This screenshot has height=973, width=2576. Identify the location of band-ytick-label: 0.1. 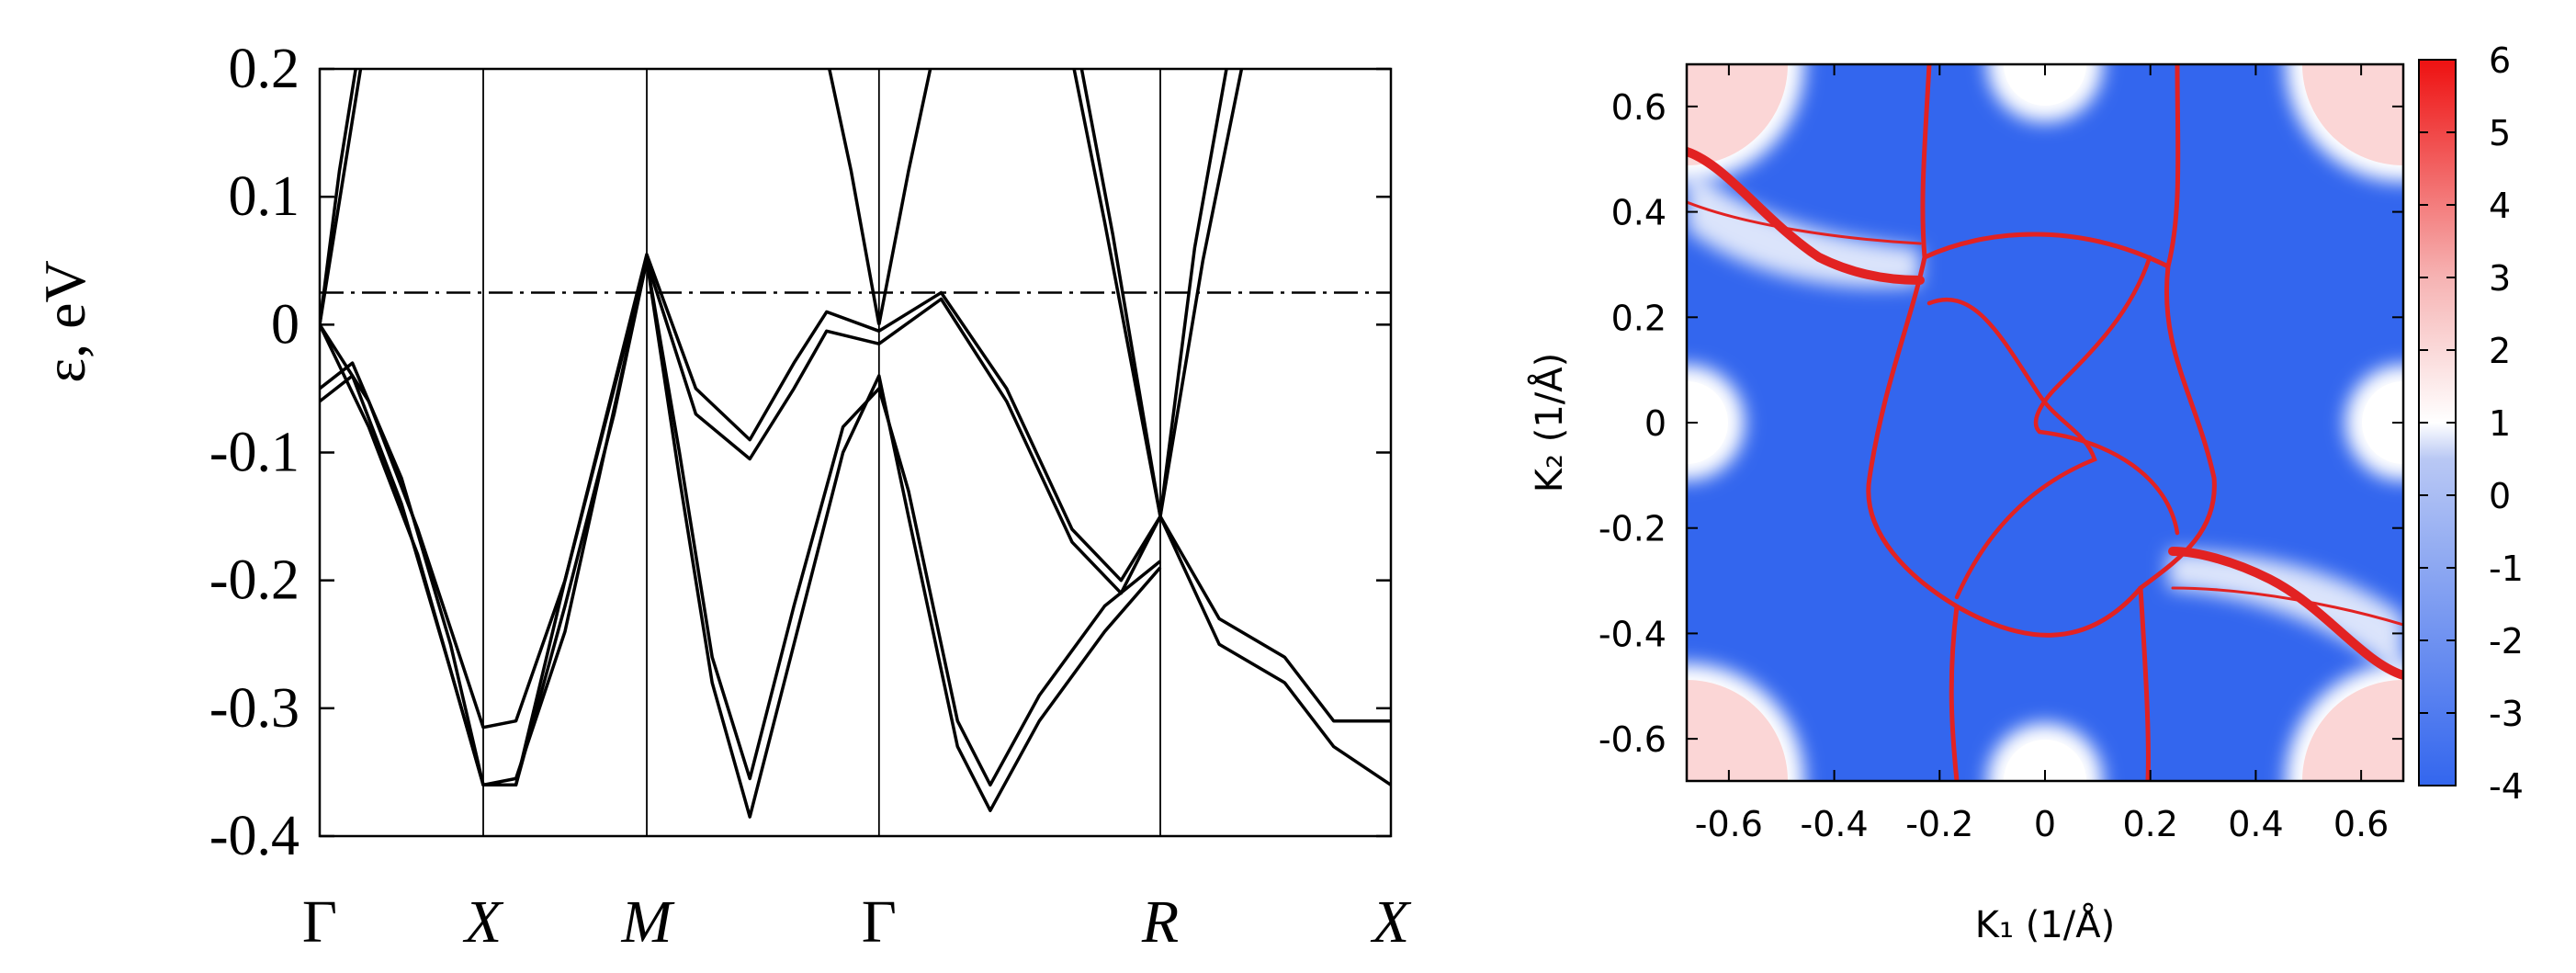
(264, 196).